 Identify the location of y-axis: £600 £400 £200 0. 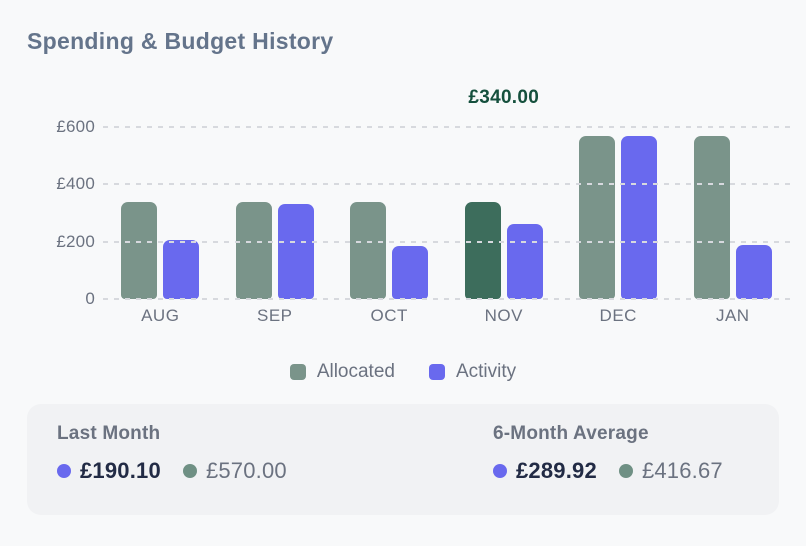
(47, 212).